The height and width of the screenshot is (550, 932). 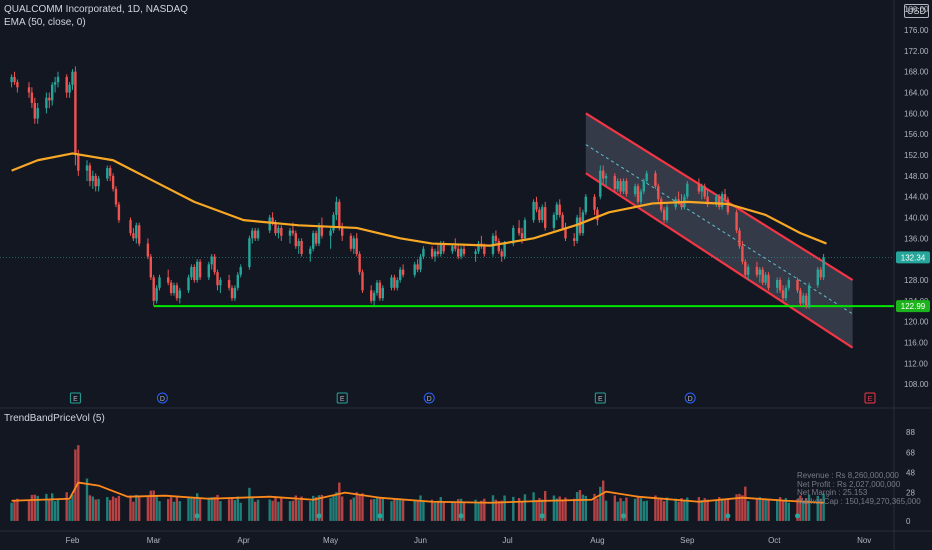 What do you see at coordinates (910, 472) in the screenshot?
I see `volume-tick-label: 48` at bounding box center [910, 472].